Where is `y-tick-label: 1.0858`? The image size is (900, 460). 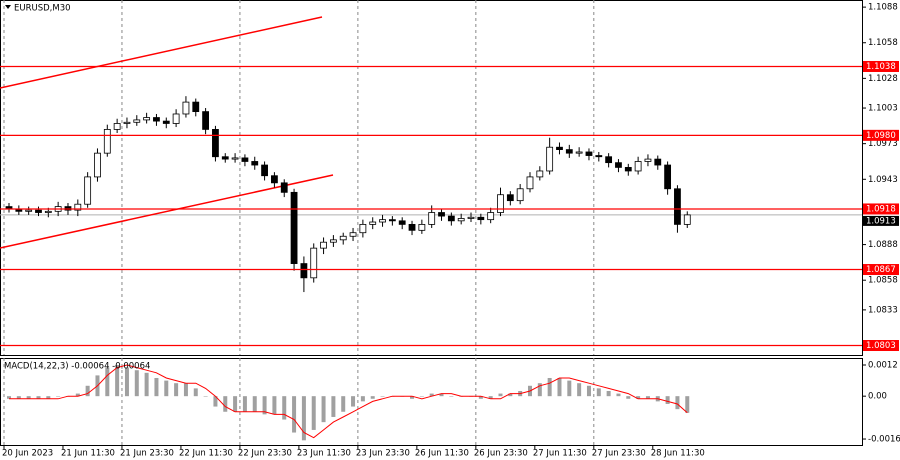 y-tick-label: 1.0858 is located at coordinates (883, 281).